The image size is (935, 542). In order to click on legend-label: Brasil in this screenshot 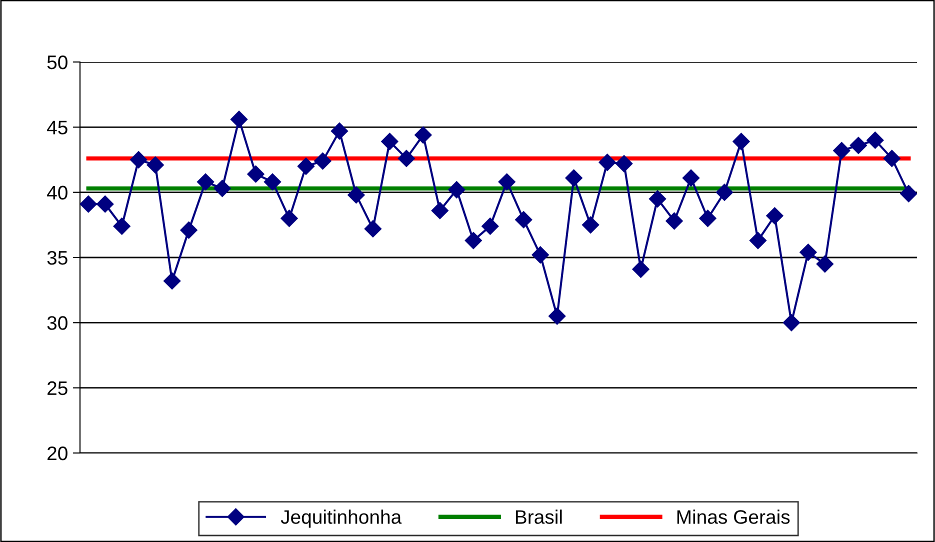, I will do `click(539, 517)`.